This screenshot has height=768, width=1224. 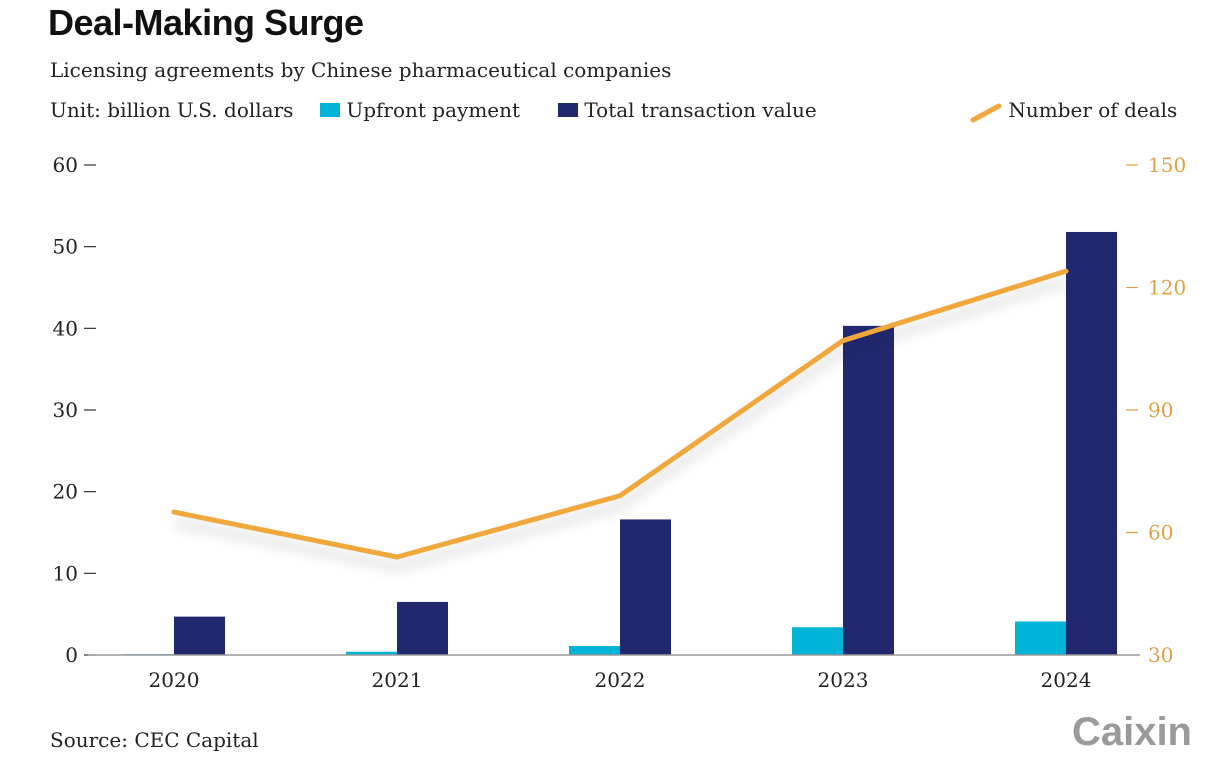 I want to click on unit-label: Unit: billion U.S. dollars, so click(x=172, y=110).